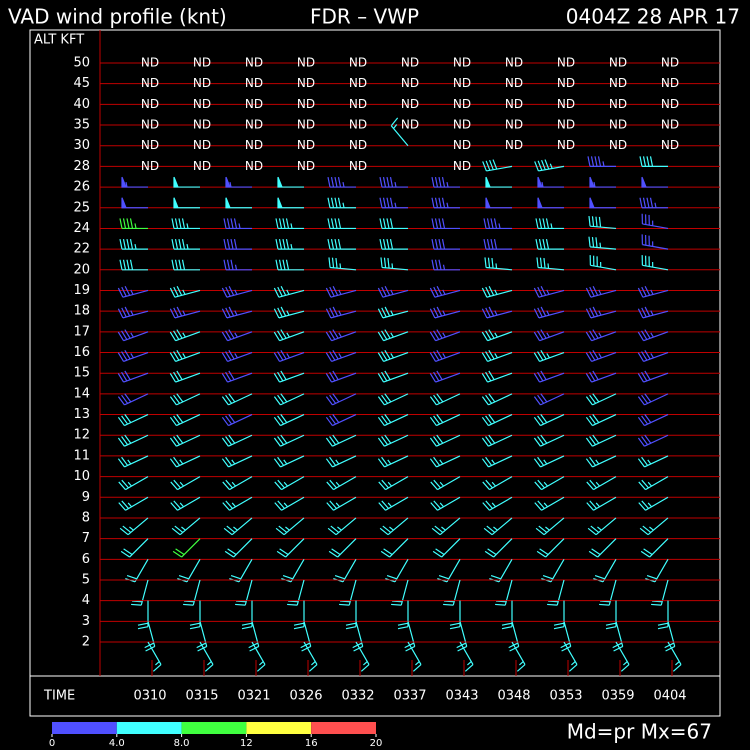  Describe the element at coordinates (86, 642) in the screenshot. I see `alt-label: 2` at that location.